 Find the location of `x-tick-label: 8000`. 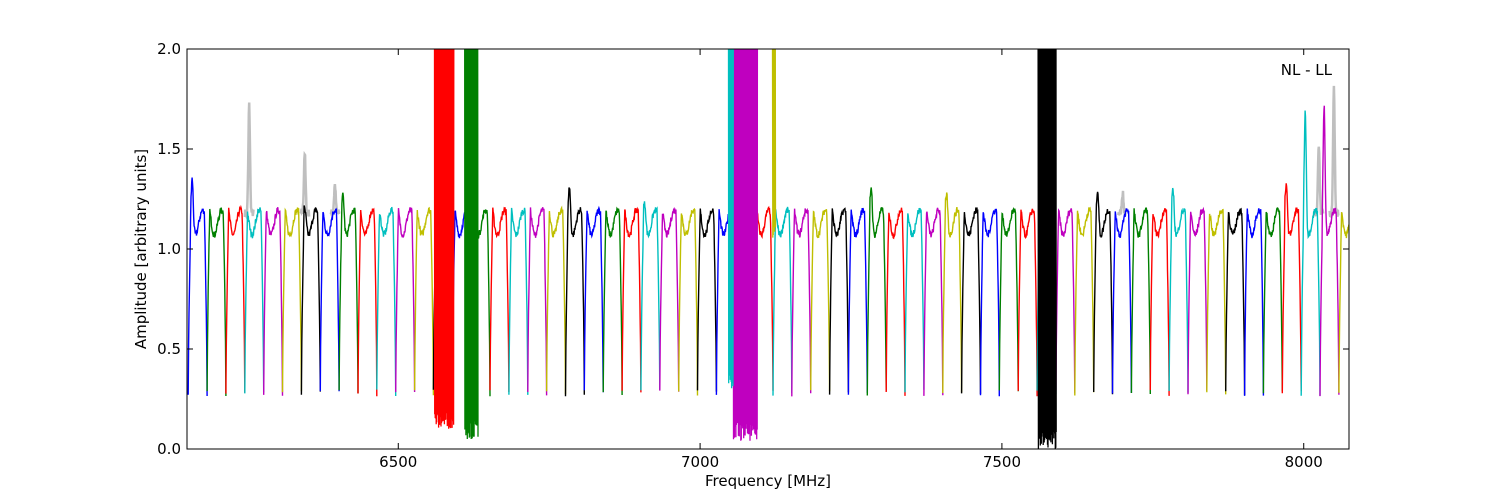

x-tick-label: 8000 is located at coordinates (1304, 462).